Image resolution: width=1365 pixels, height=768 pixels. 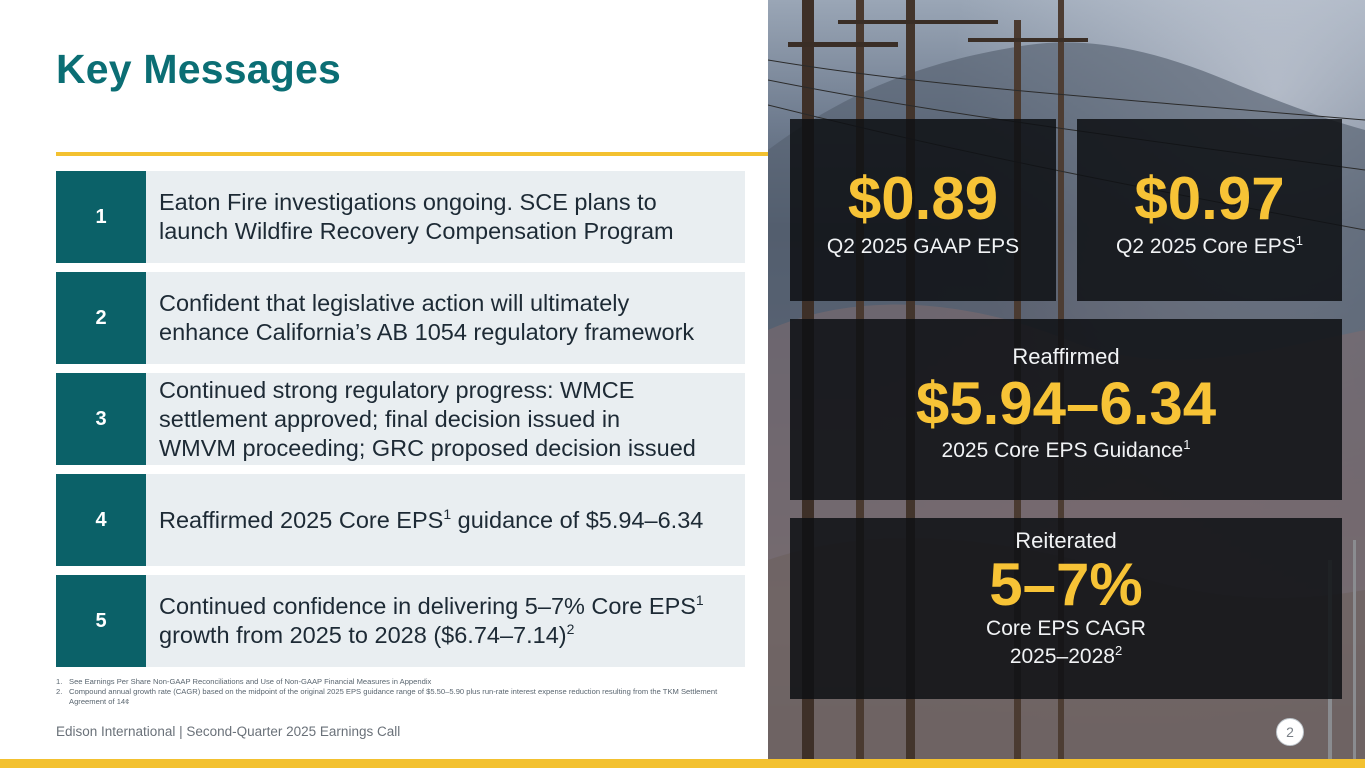 I want to click on stat-label-text: 2025–2028, so click(x=1062, y=656).